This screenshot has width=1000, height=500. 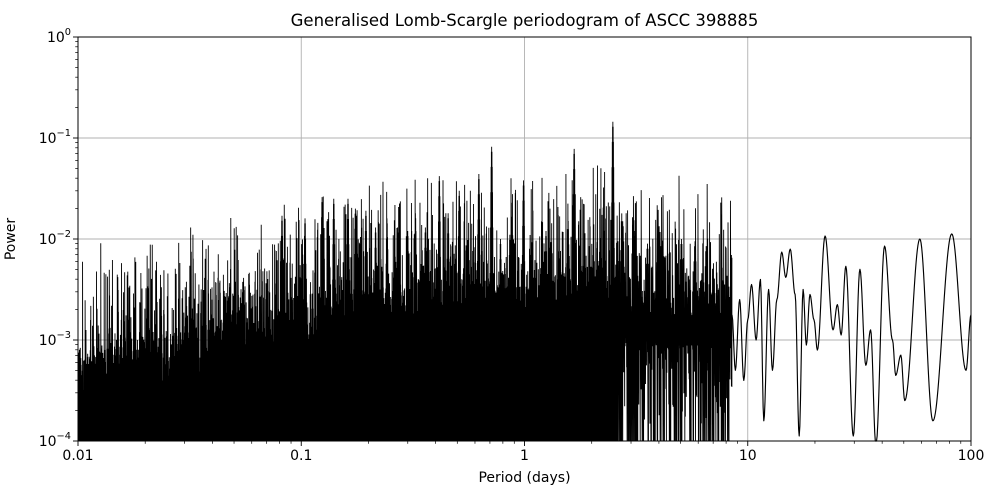 What do you see at coordinates (11, 239) in the screenshot?
I see `y-axis-label: Power` at bounding box center [11, 239].